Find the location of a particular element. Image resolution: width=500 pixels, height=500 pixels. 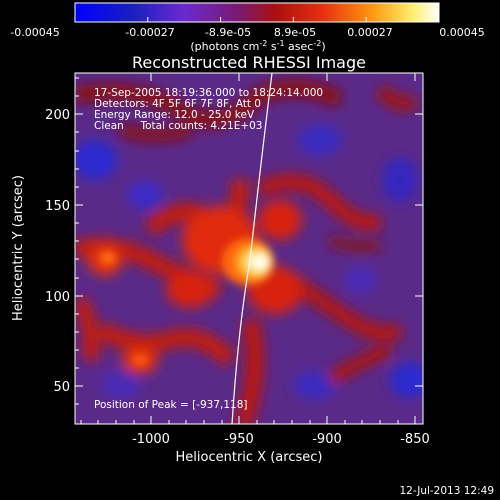

plot-title: Reconstructed RHESSI Image is located at coordinates (249, 62).